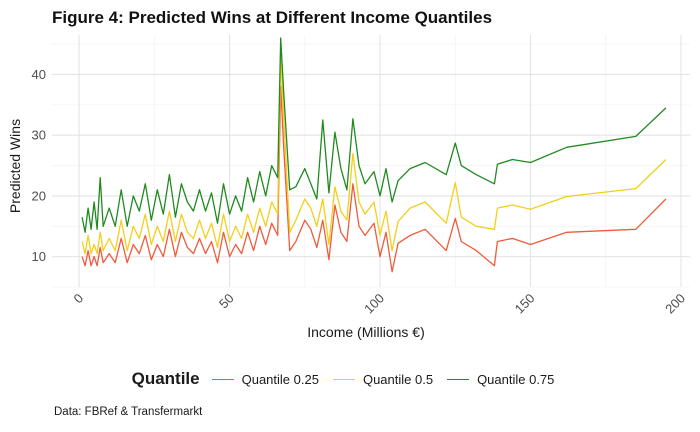  I want to click on y-tick-labels: 10 20 30 40, so click(39, 165).